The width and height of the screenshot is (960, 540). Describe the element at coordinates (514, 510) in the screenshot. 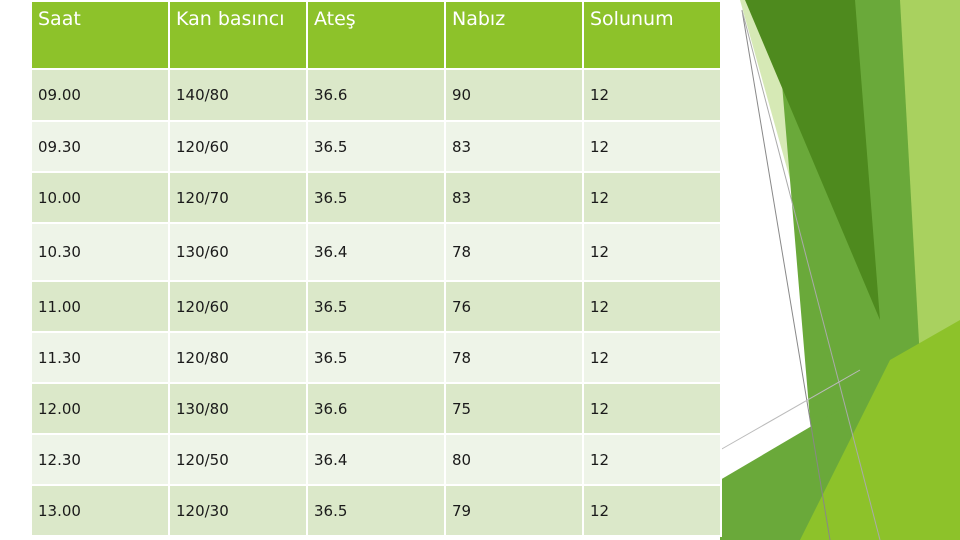

I see `cell-nabiz: 79` at that location.